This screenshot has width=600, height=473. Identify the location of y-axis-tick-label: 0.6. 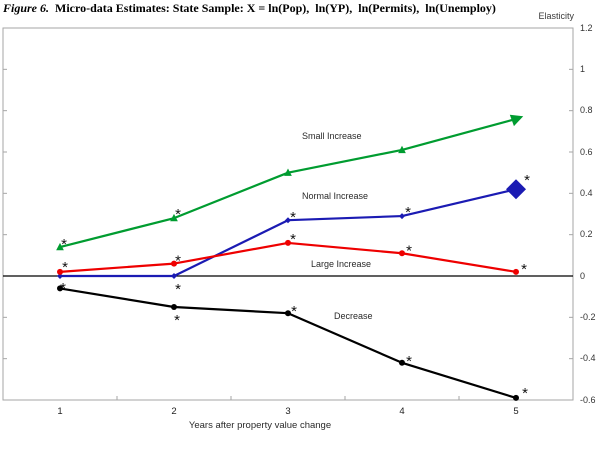
(586, 151).